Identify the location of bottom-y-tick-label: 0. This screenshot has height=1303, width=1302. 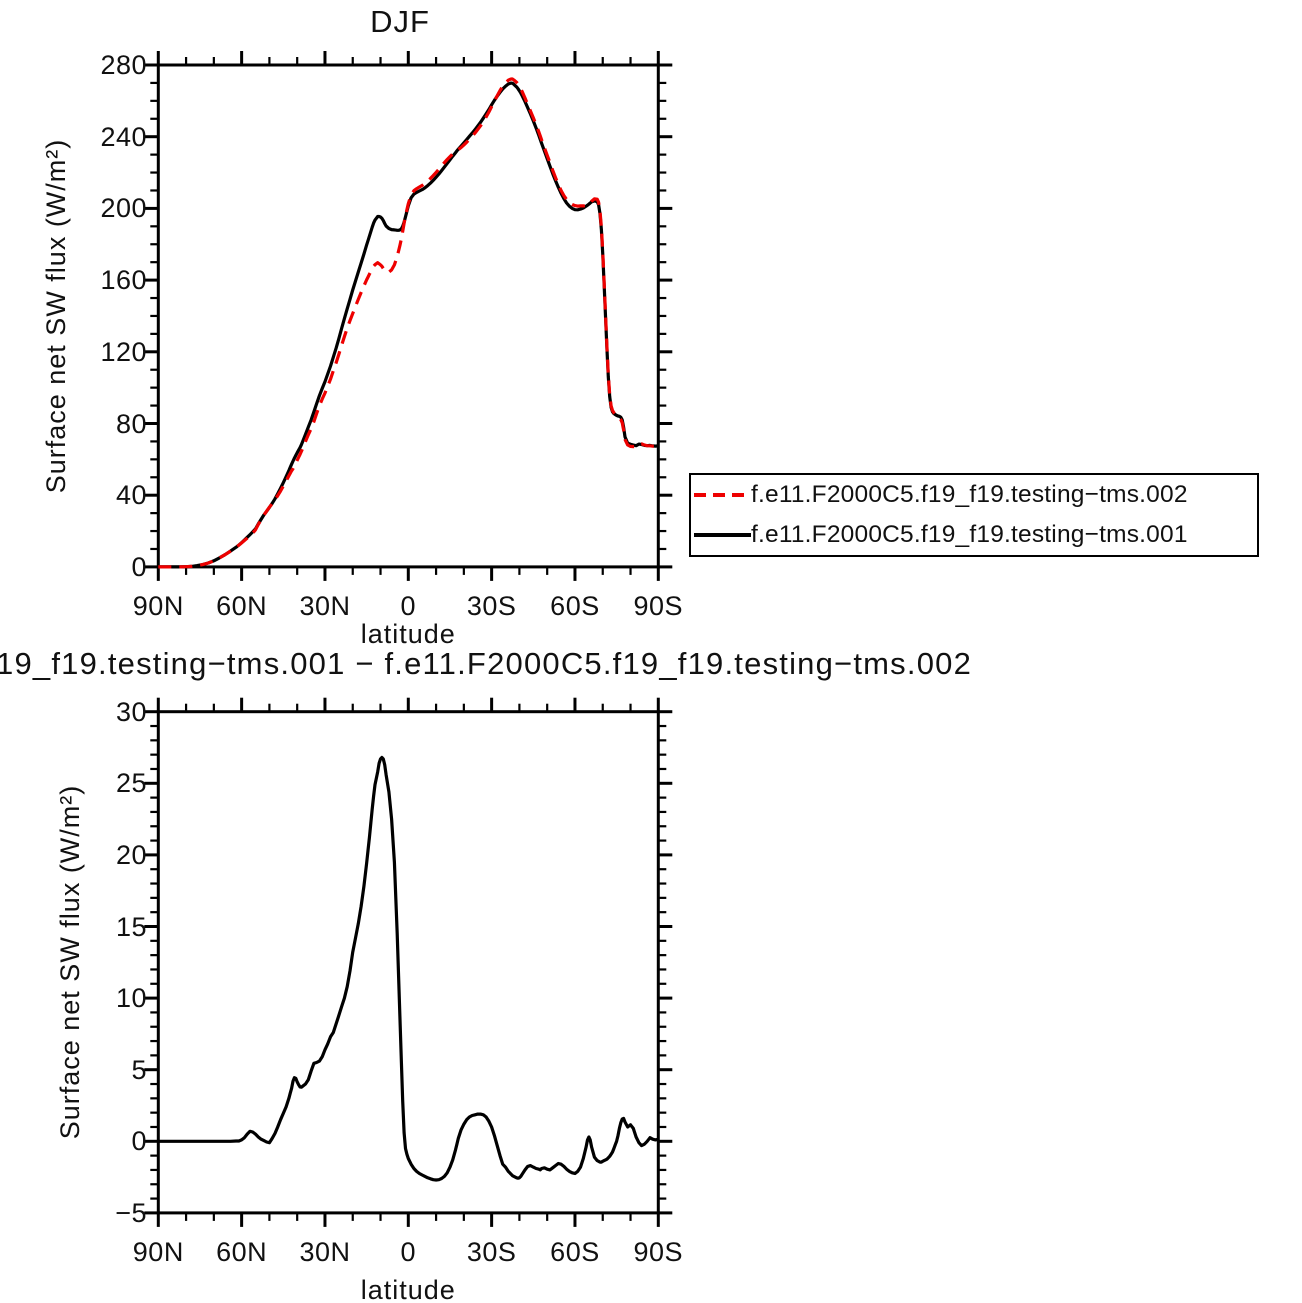
(139, 1141).